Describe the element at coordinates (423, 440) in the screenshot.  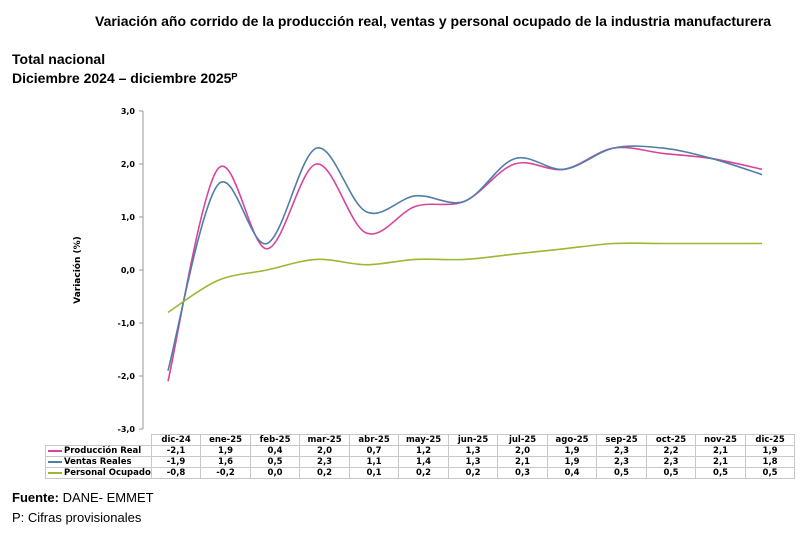
I see `x-tick-label: may-25` at that location.